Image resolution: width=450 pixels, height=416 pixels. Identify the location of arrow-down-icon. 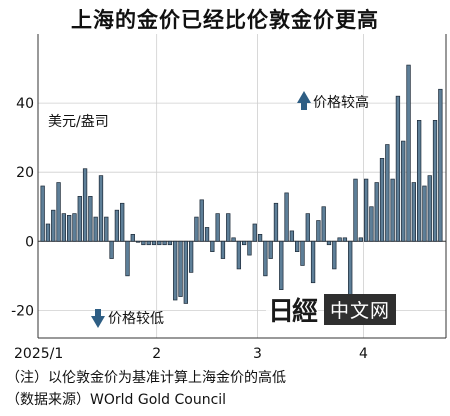
(98, 318).